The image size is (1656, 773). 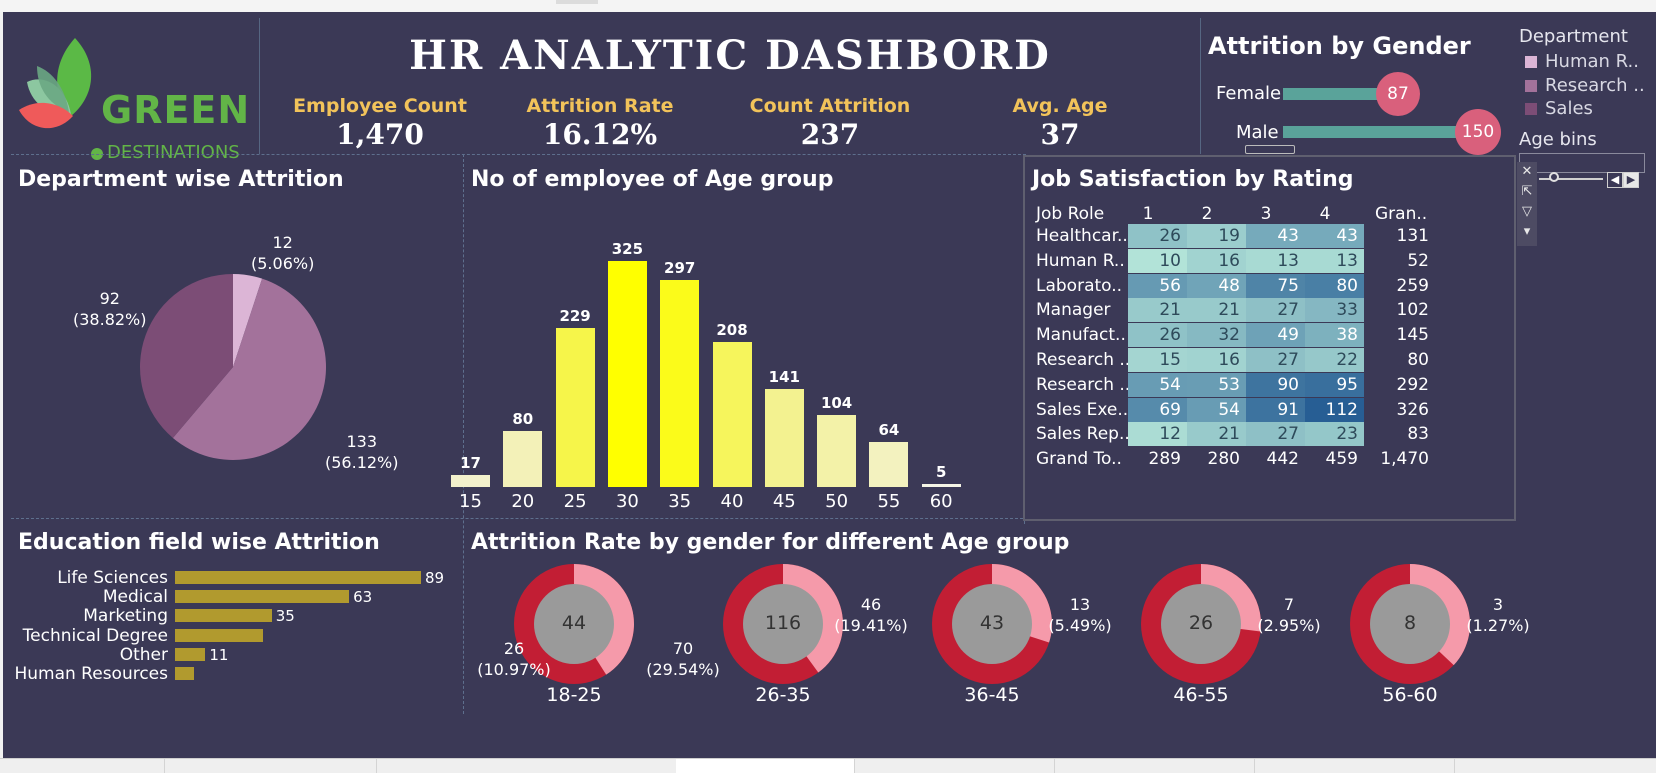 What do you see at coordinates (248, 320) in the screenshot?
I see `pie-slice-human-resources` at bounding box center [248, 320].